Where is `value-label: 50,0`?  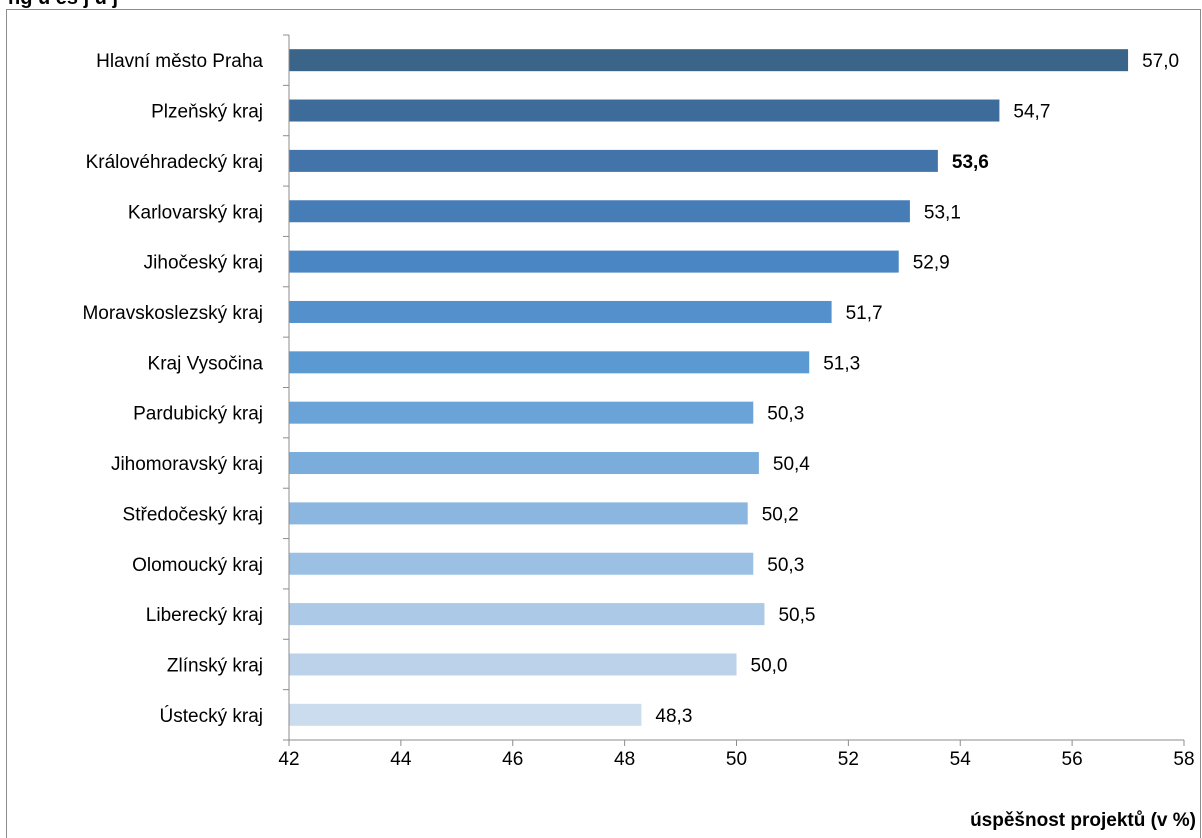
value-label: 50,0 is located at coordinates (769, 665).